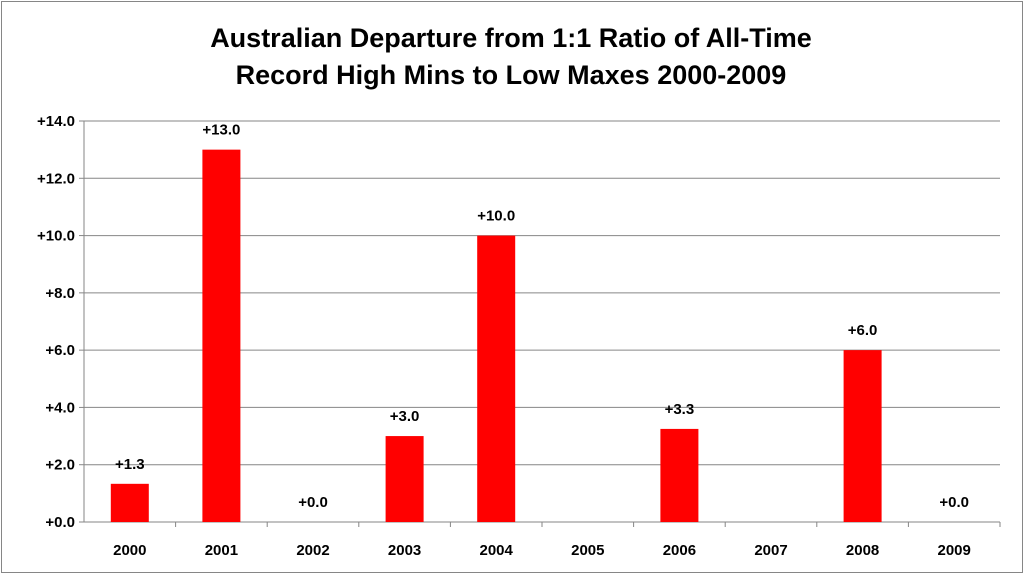 The height and width of the screenshot is (574, 1024). Describe the element at coordinates (60, 350) in the screenshot. I see `y-tick-label: +6.0` at that location.